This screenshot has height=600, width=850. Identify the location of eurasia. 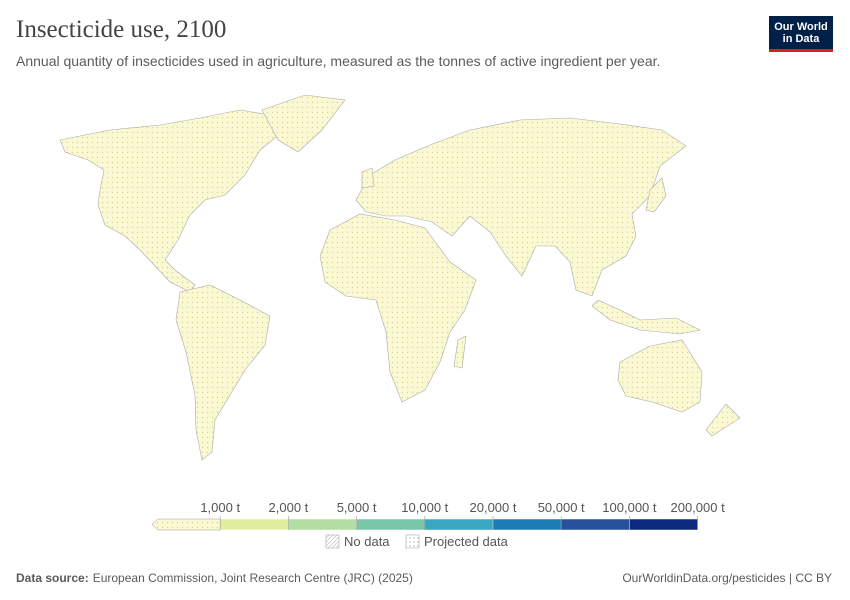
(521, 207).